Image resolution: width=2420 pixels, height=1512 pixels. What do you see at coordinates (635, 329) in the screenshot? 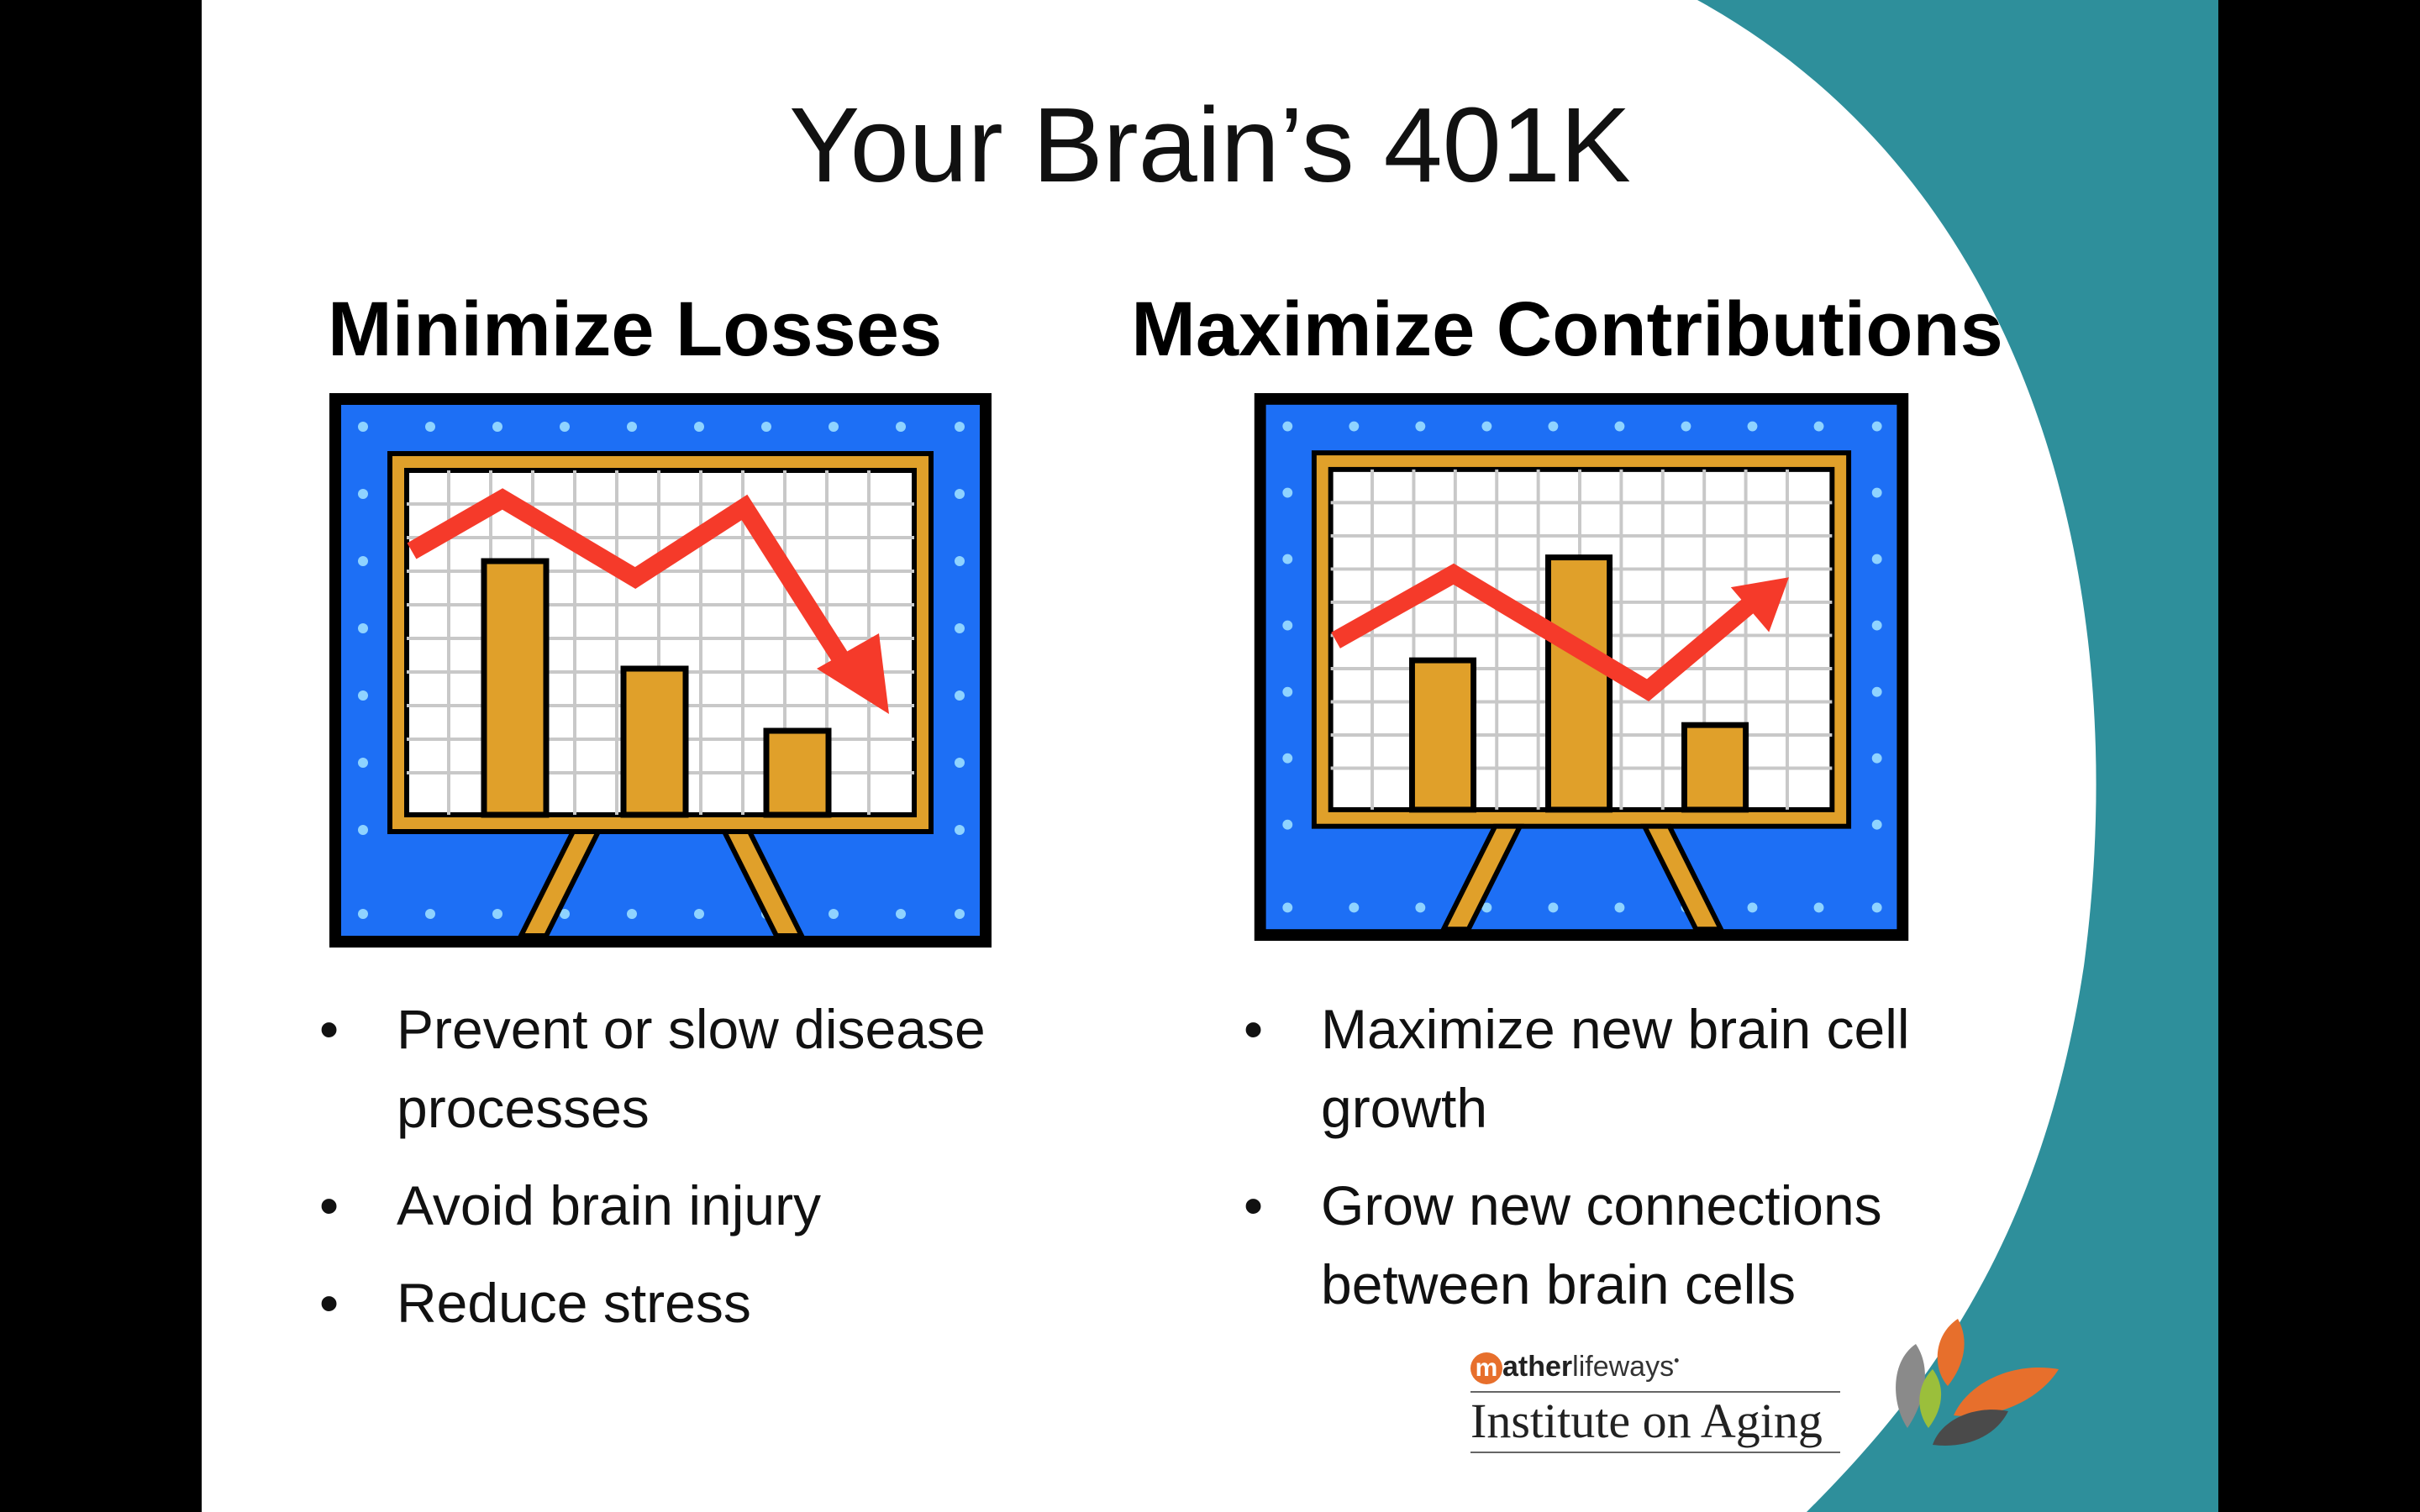
I see `minimize-losses-heading: Minimize Losses` at bounding box center [635, 329].